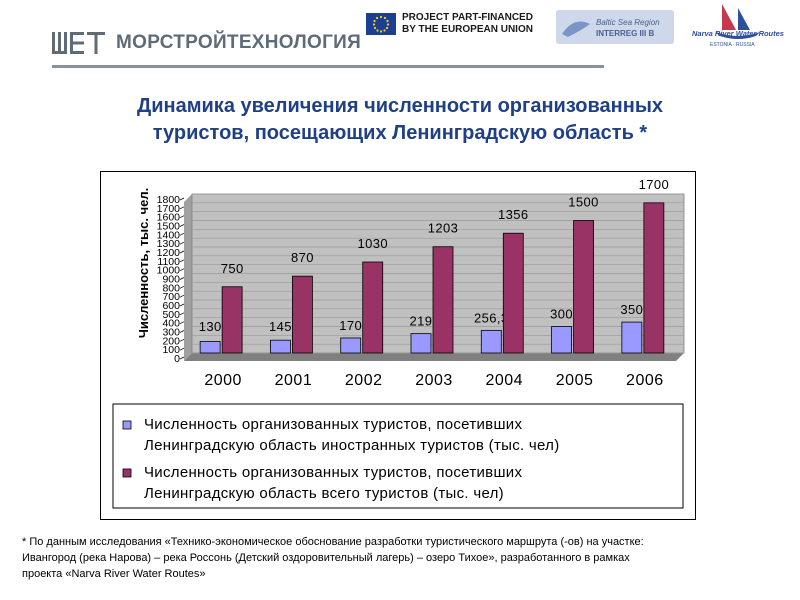  What do you see at coordinates (583, 202) in the screenshot?
I see `data-label-total: 1500` at bounding box center [583, 202].